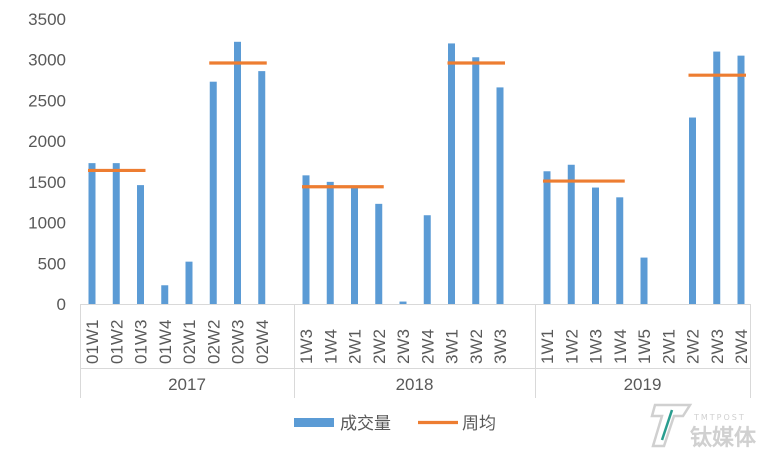  Describe the element at coordinates (452, 346) in the screenshot. I see `x-tick-label: 3W1` at that location.